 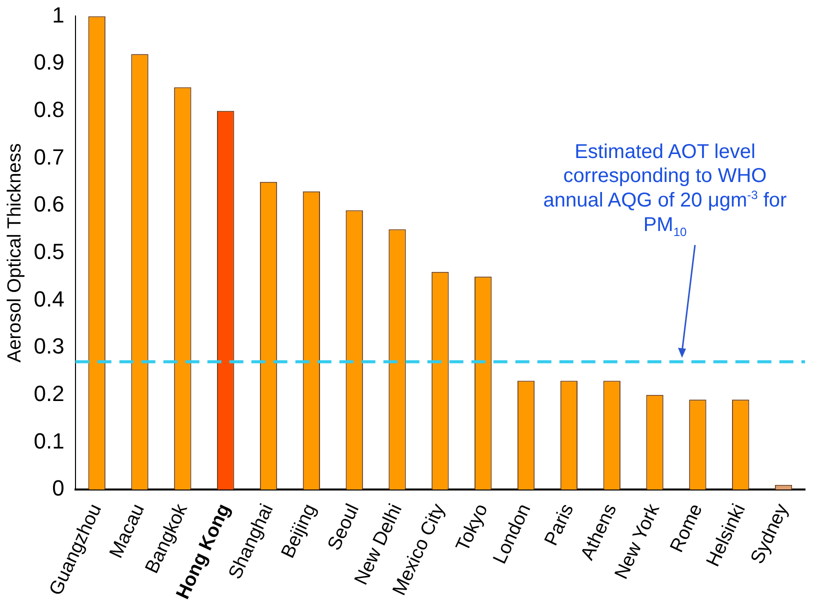 I want to click on y-tick-label: 0.5, so click(x=49, y=251).